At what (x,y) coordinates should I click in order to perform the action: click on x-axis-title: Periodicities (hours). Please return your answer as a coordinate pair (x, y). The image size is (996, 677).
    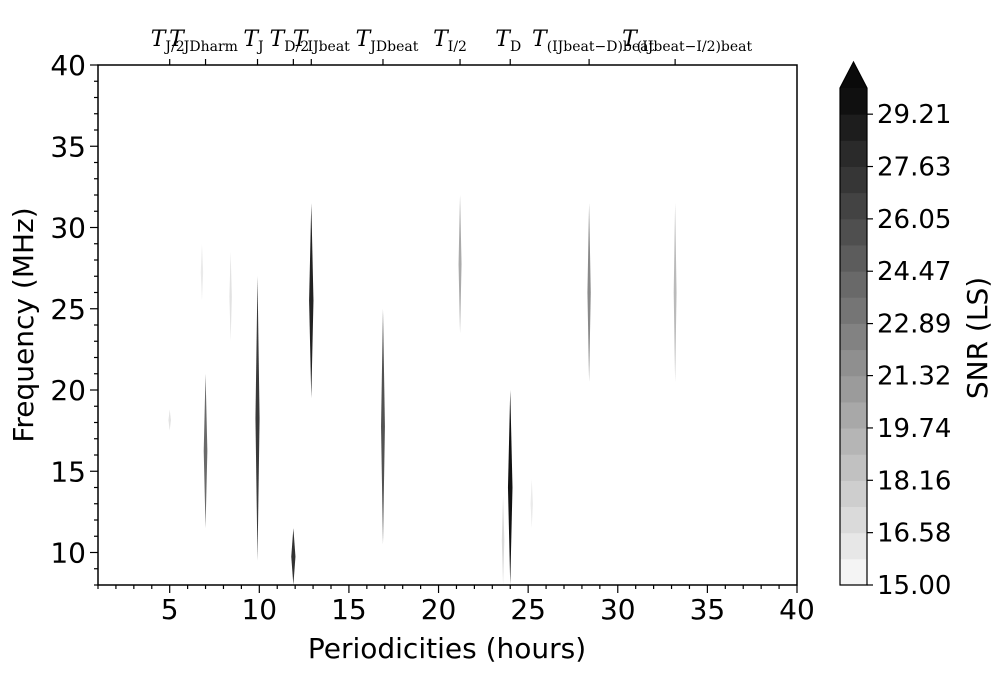
    Looking at the image, I should click on (447, 648).